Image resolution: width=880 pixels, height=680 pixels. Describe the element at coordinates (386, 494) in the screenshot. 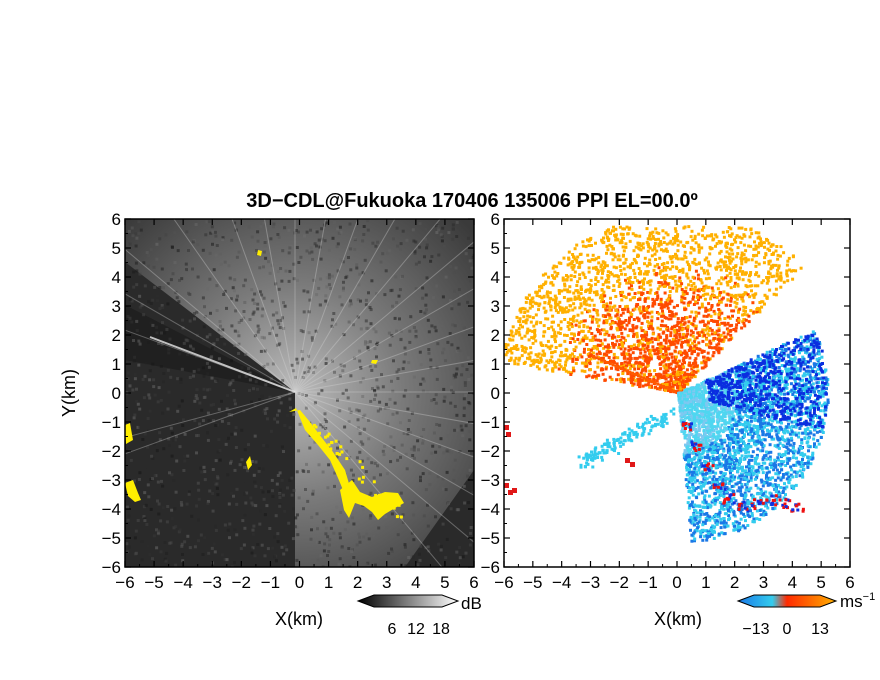

I see `highlight-echo-pixel` at that location.